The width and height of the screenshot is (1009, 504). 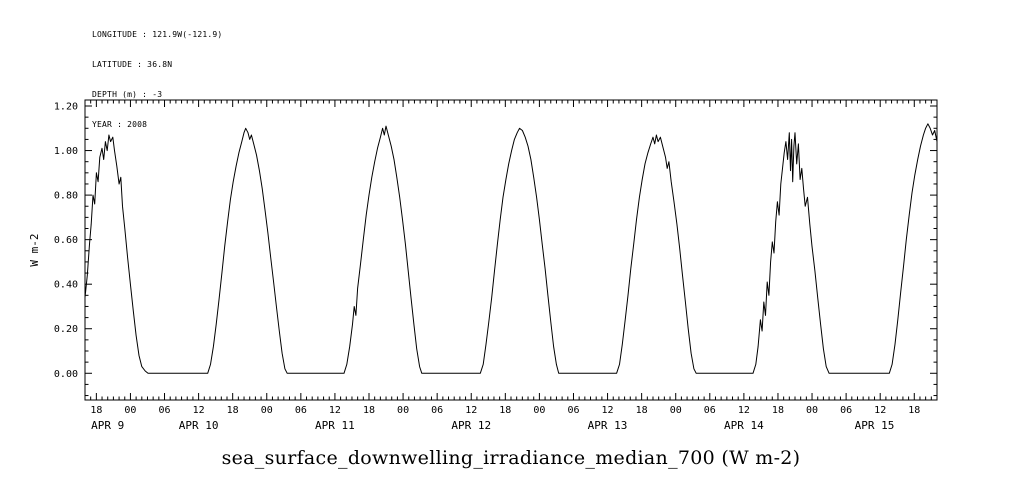 What do you see at coordinates (120, 124) in the screenshot?
I see `metadata-year: YEAR : 2008` at bounding box center [120, 124].